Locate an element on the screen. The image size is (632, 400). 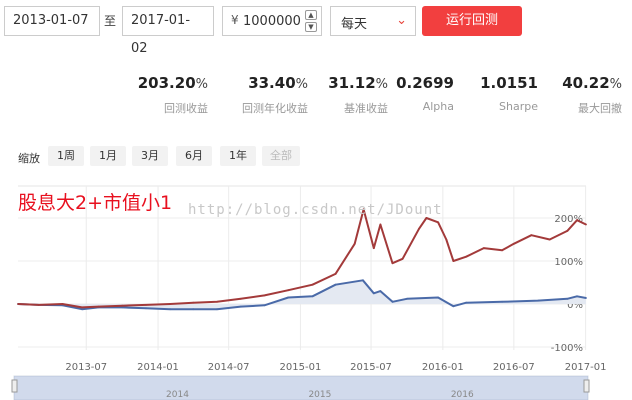
capital-stepper: ▲ ▼ is located at coordinates (311, 21).